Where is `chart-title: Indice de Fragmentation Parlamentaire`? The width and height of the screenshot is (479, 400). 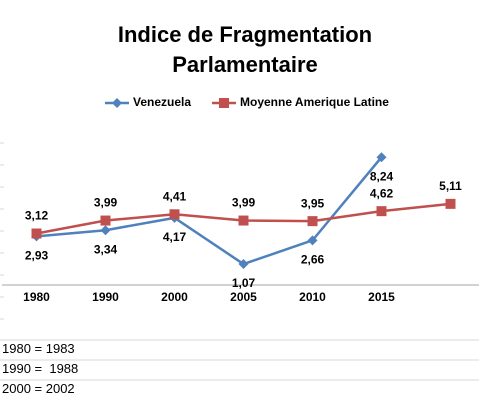 chart-title: Indice de Fragmentation Parlamentaire is located at coordinates (245, 49).